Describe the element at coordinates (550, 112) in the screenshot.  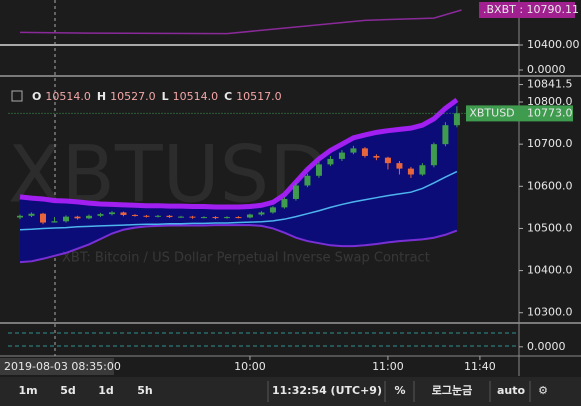
I see `price-tag-value: 10773.0` at that location.